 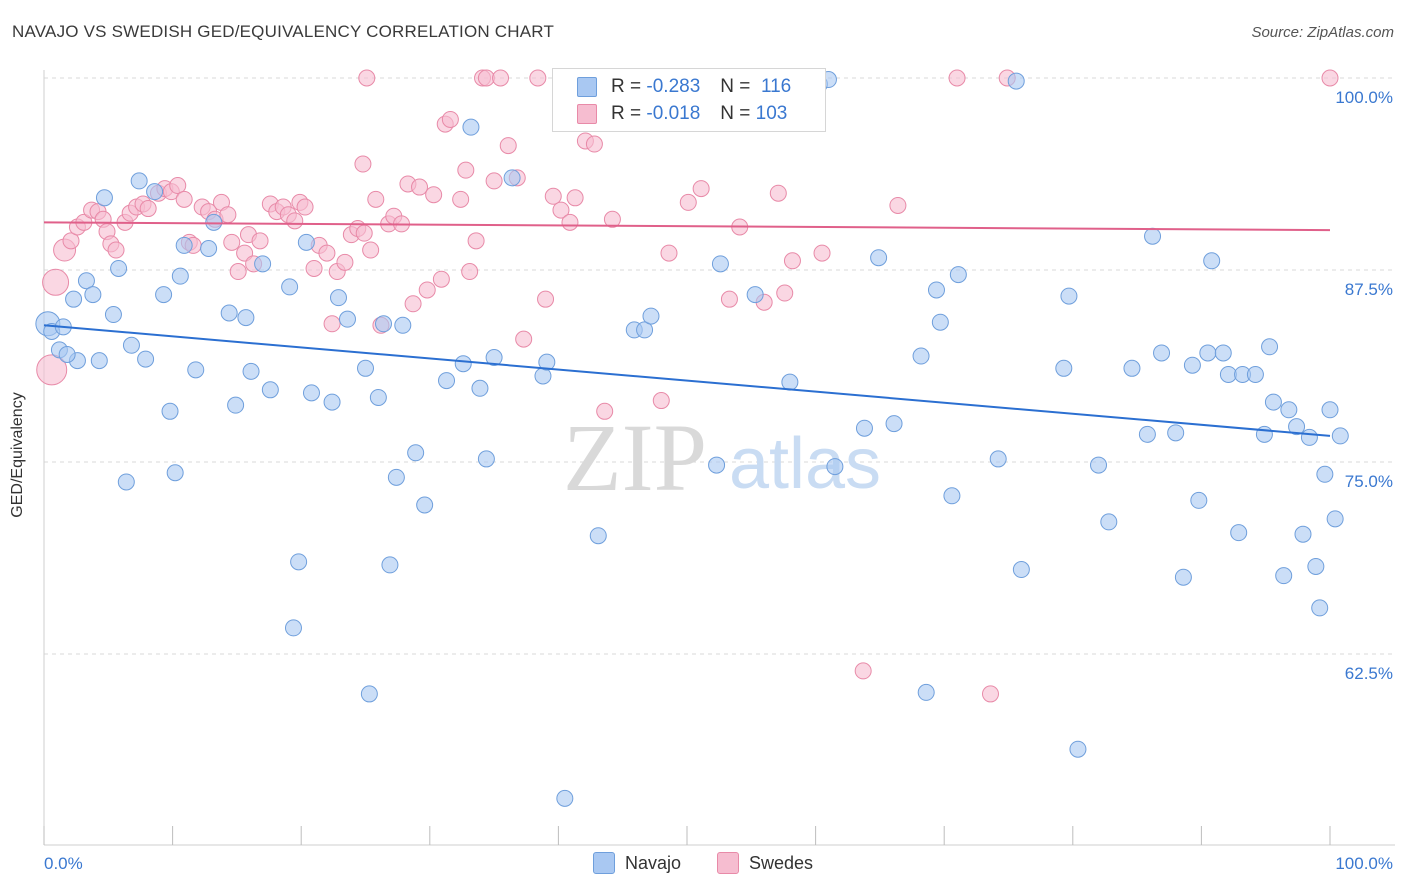 I want to click on navajo-trend-line, so click(x=687, y=380).